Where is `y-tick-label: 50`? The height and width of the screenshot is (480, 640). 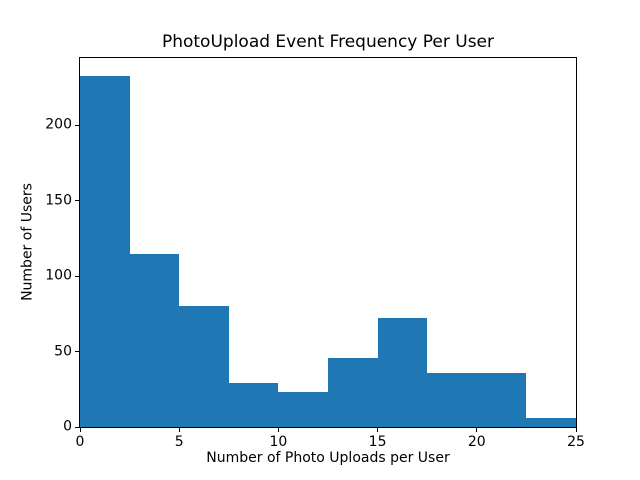 y-tick-label: 50 is located at coordinates (63, 351).